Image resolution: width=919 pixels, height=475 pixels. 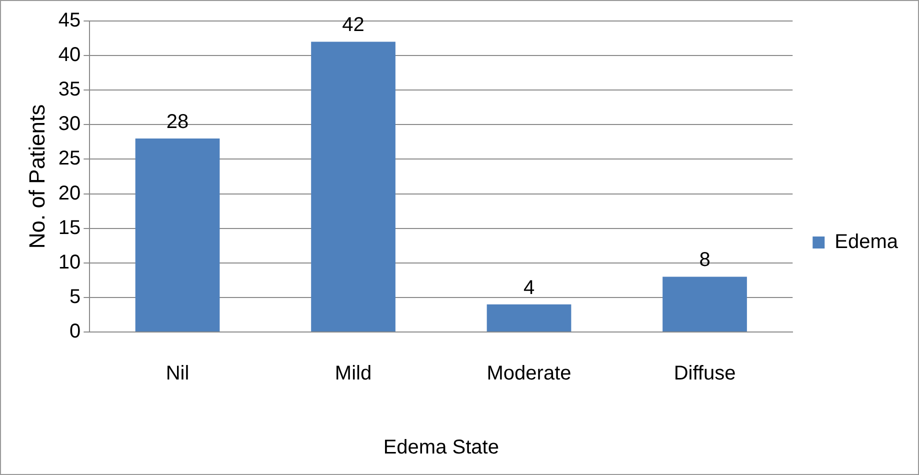 What do you see at coordinates (75, 331) in the screenshot?
I see `y-tick-label: 0` at bounding box center [75, 331].